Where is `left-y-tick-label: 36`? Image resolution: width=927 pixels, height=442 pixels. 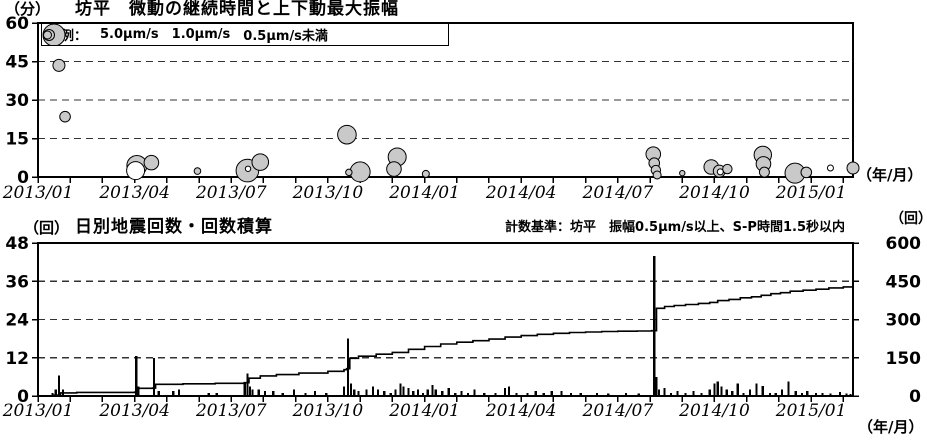 left-y-tick-label: 36 is located at coordinates (17, 282).